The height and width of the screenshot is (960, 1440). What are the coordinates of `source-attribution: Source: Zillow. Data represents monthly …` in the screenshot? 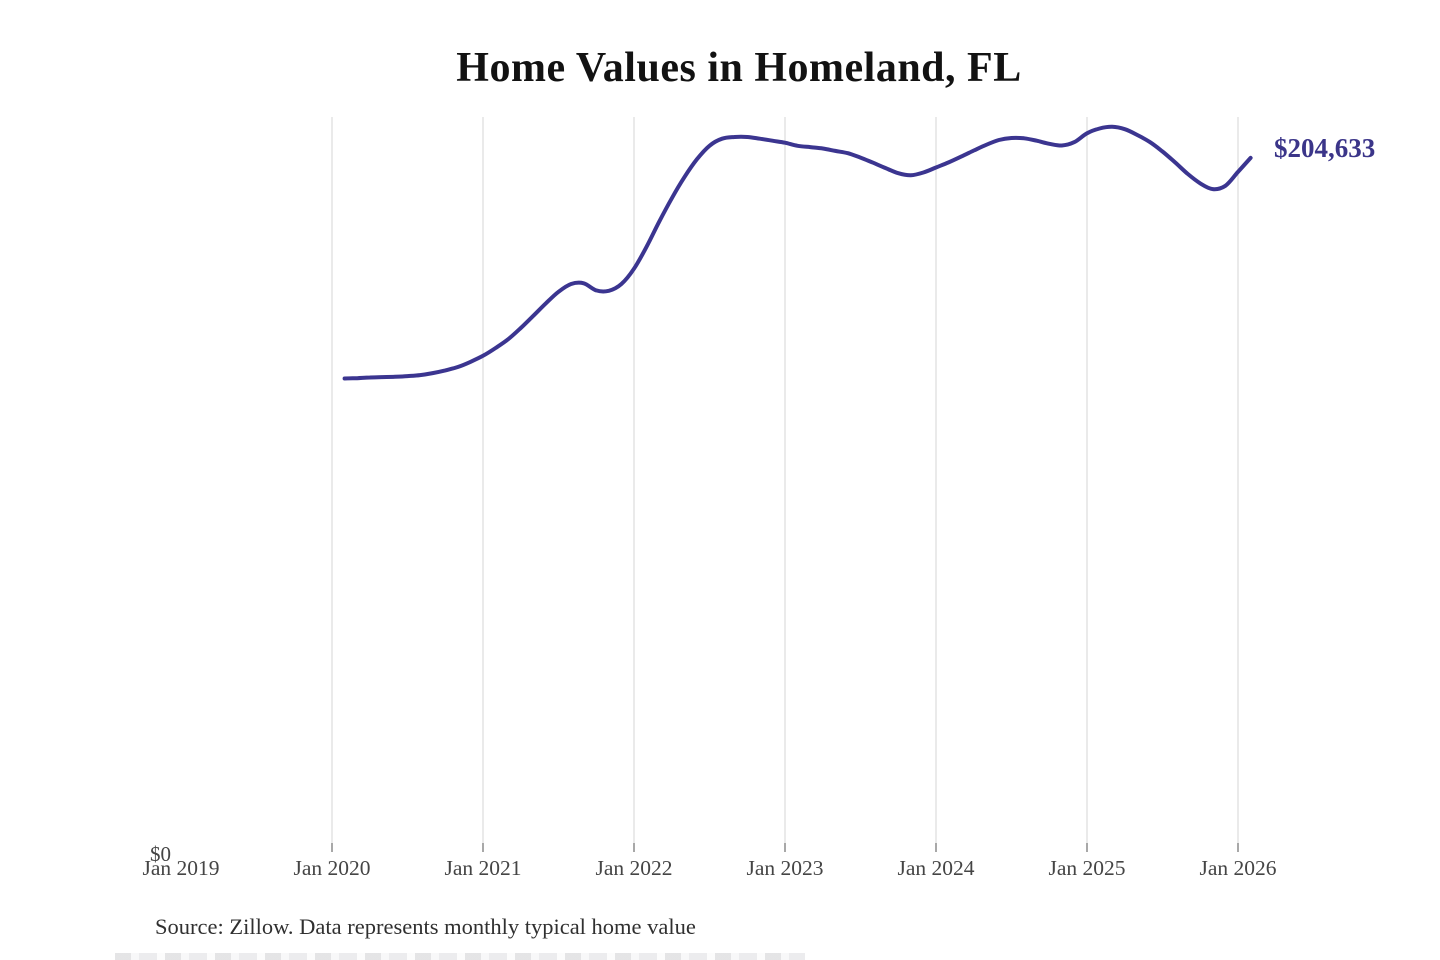 It's located at (425, 926).